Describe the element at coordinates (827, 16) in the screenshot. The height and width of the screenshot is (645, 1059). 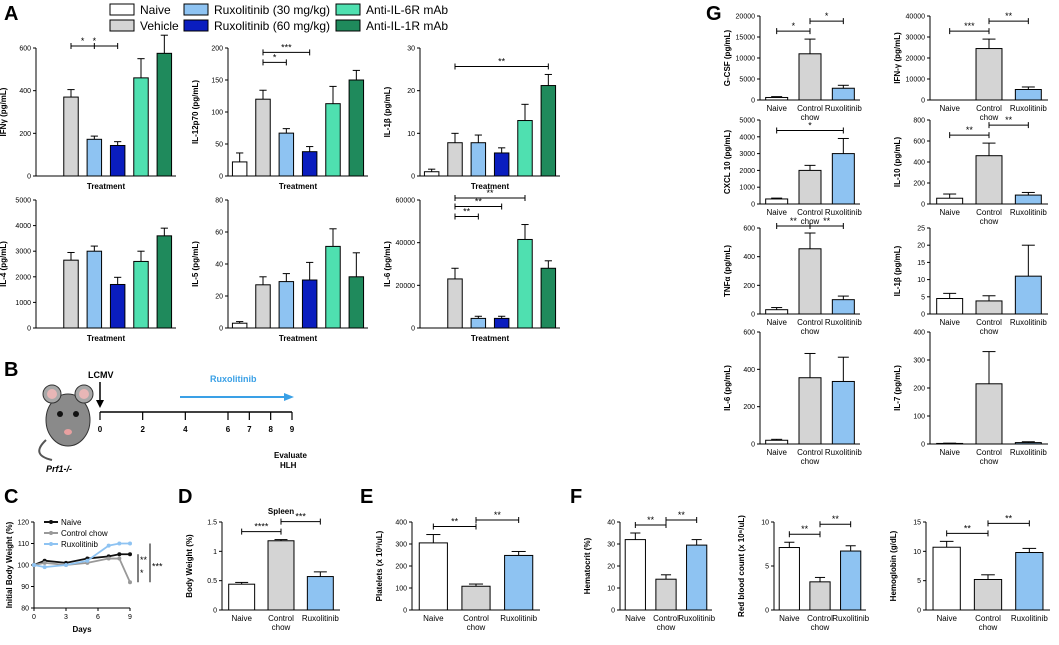
I see `significance-label: *` at that location.